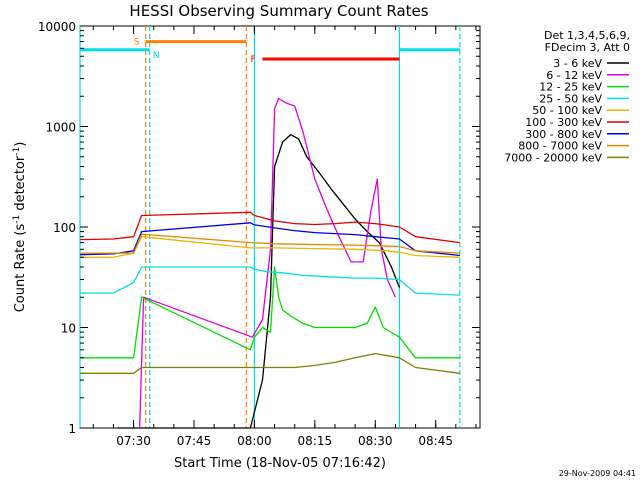  Describe the element at coordinates (563, 122) in the screenshot. I see `legend-label-5: 100 - 300 keV` at that location.